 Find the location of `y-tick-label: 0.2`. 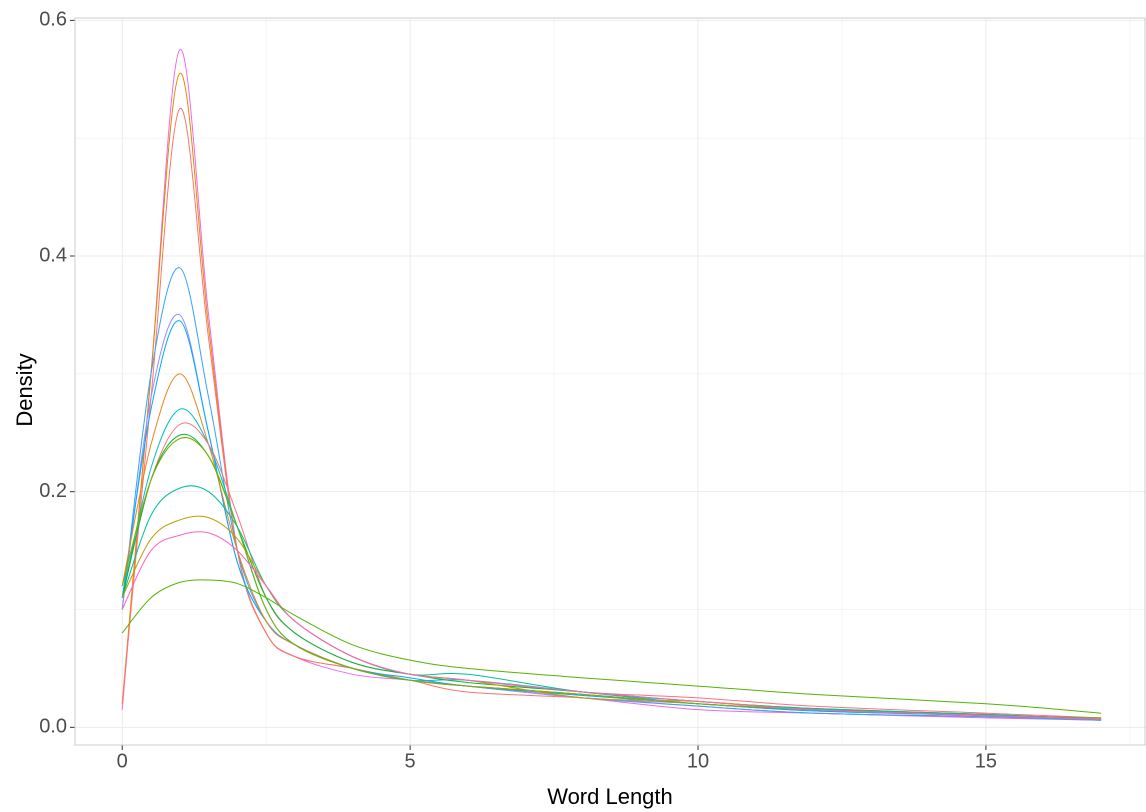

y-tick-label: 0.2 is located at coordinates (53, 491).